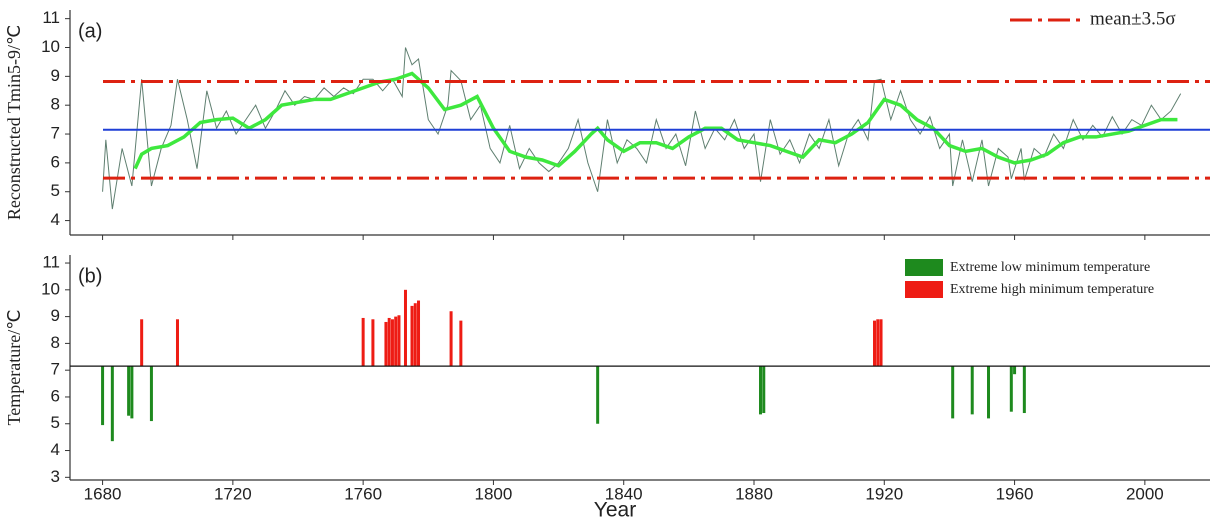  What do you see at coordinates (1133, 18) in the screenshot?
I see `legend-label: mean±3.5σ` at bounding box center [1133, 18].